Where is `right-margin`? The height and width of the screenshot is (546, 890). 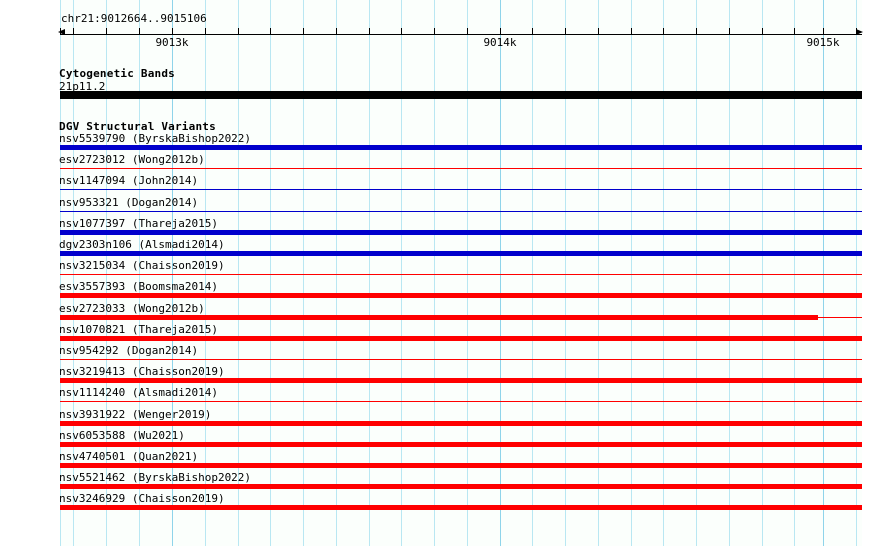
right-margin is located at coordinates (876, 273).